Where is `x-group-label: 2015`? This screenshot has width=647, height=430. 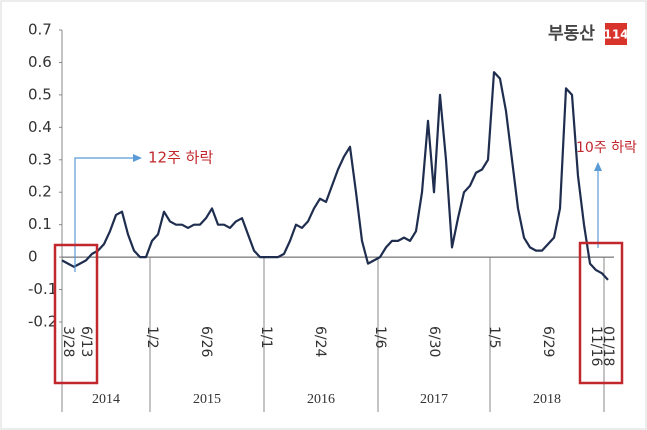
x-group-label: 2015 is located at coordinates (207, 399).